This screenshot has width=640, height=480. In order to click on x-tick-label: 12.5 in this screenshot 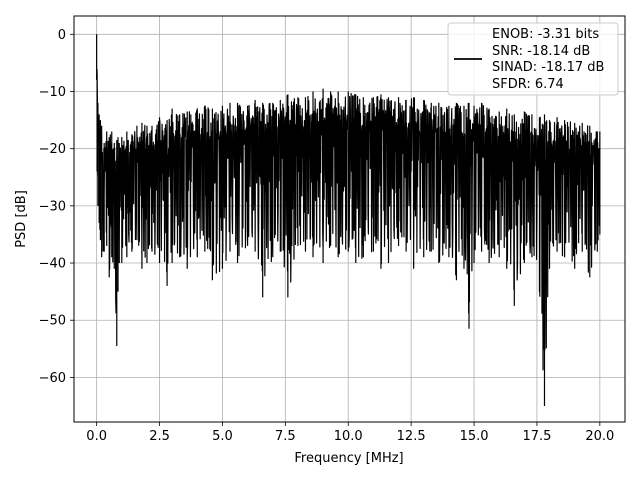, I will do `click(411, 436)`.